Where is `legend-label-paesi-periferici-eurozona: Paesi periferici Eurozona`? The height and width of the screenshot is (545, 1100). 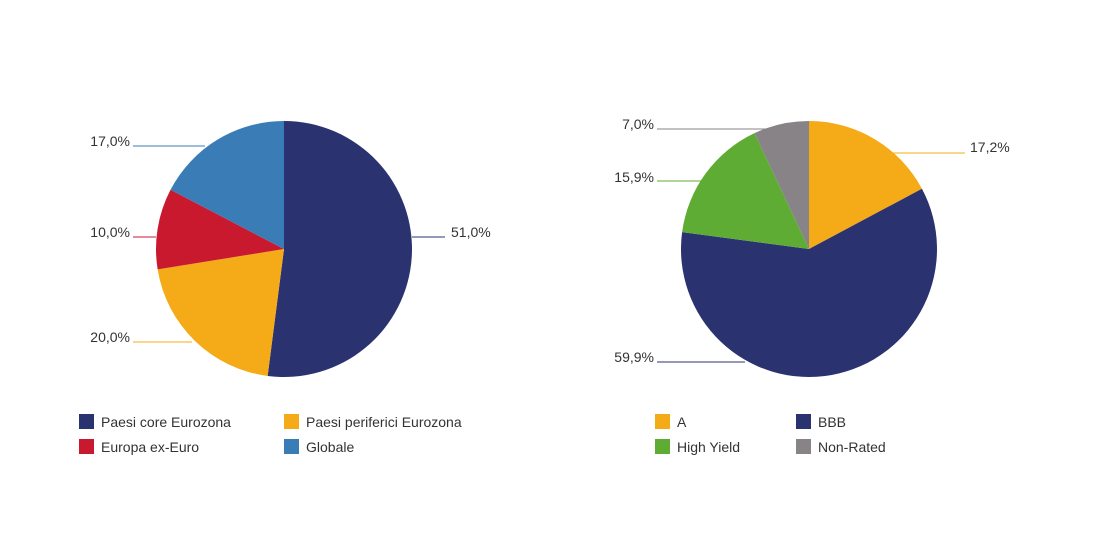 legend-label-paesi-periferici-eurozona: Paesi periferici Eurozona is located at coordinates (384, 422).